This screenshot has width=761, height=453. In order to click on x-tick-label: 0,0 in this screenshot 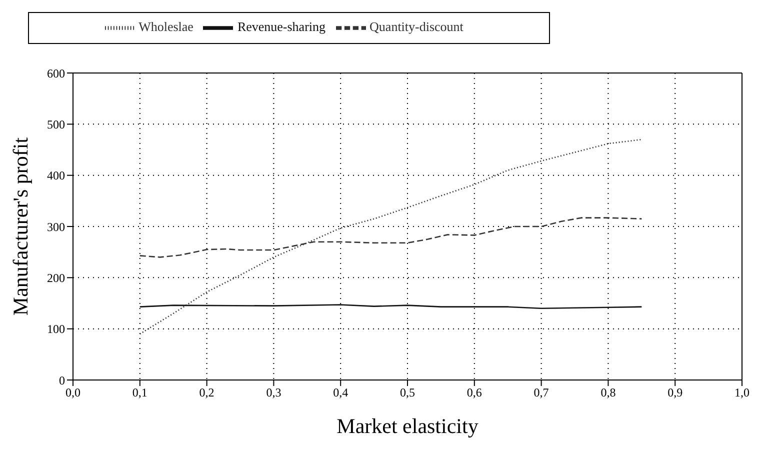, I will do `click(73, 393)`.